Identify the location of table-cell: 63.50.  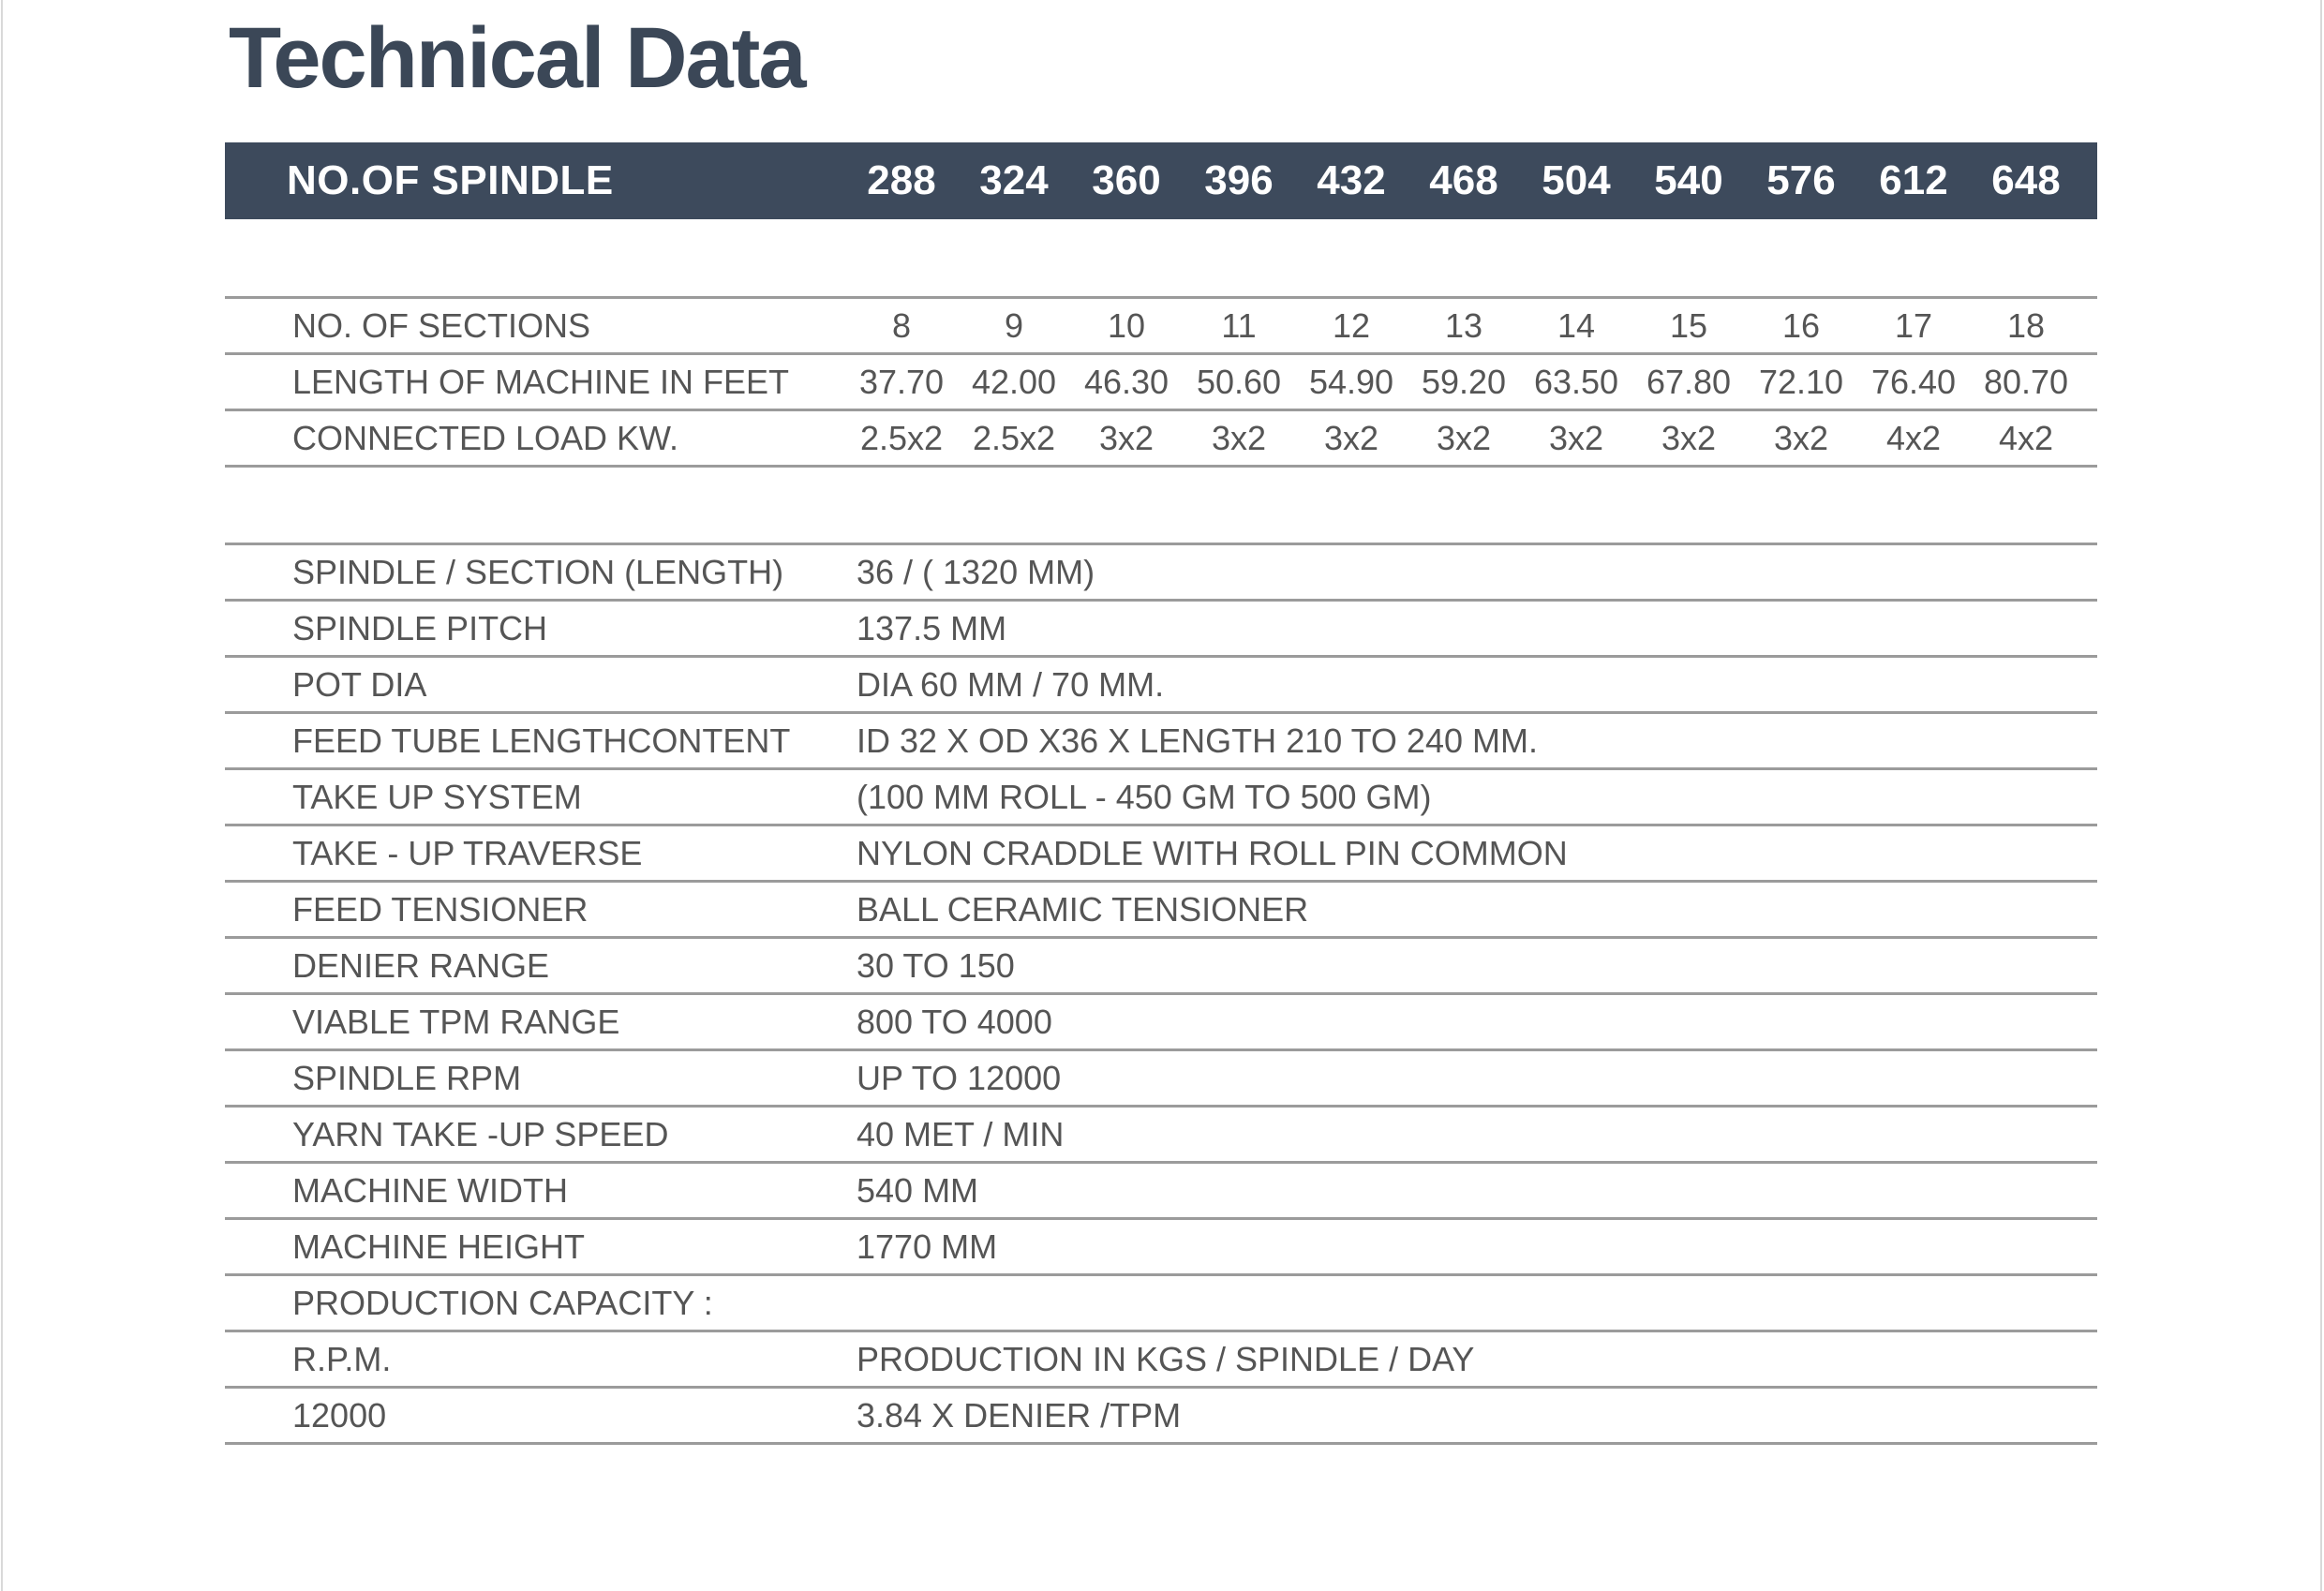
(1576, 381).